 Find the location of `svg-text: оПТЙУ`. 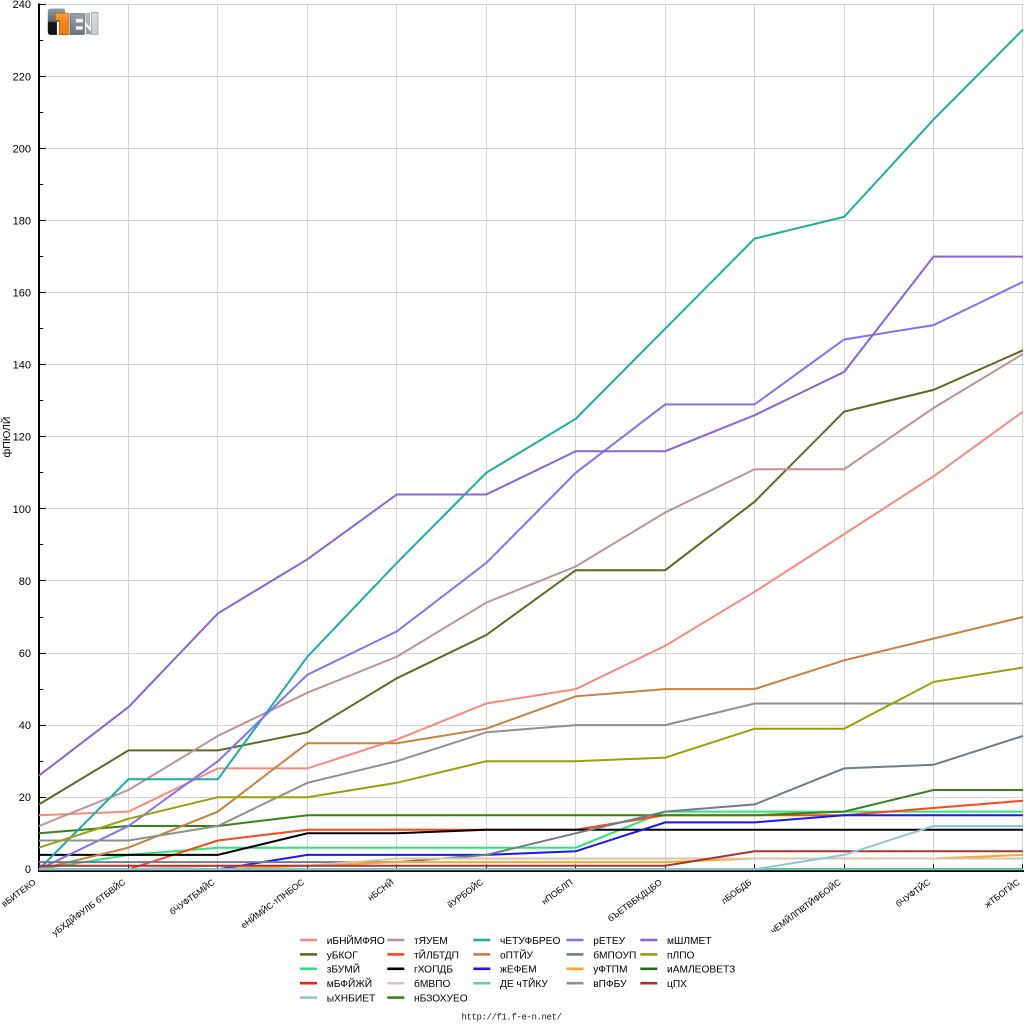

svg-text: оПТЙУ is located at coordinates (517, 954).